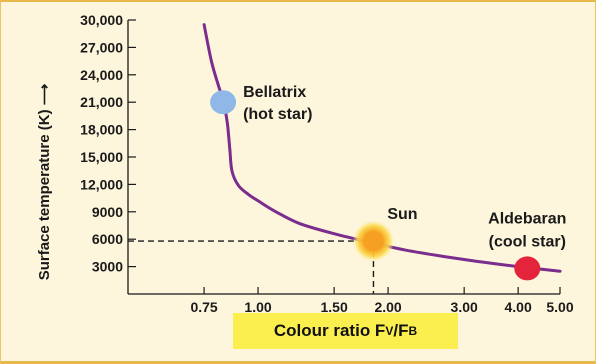  I want to click on bellatrix-label: Bellatrix, so click(274, 92).